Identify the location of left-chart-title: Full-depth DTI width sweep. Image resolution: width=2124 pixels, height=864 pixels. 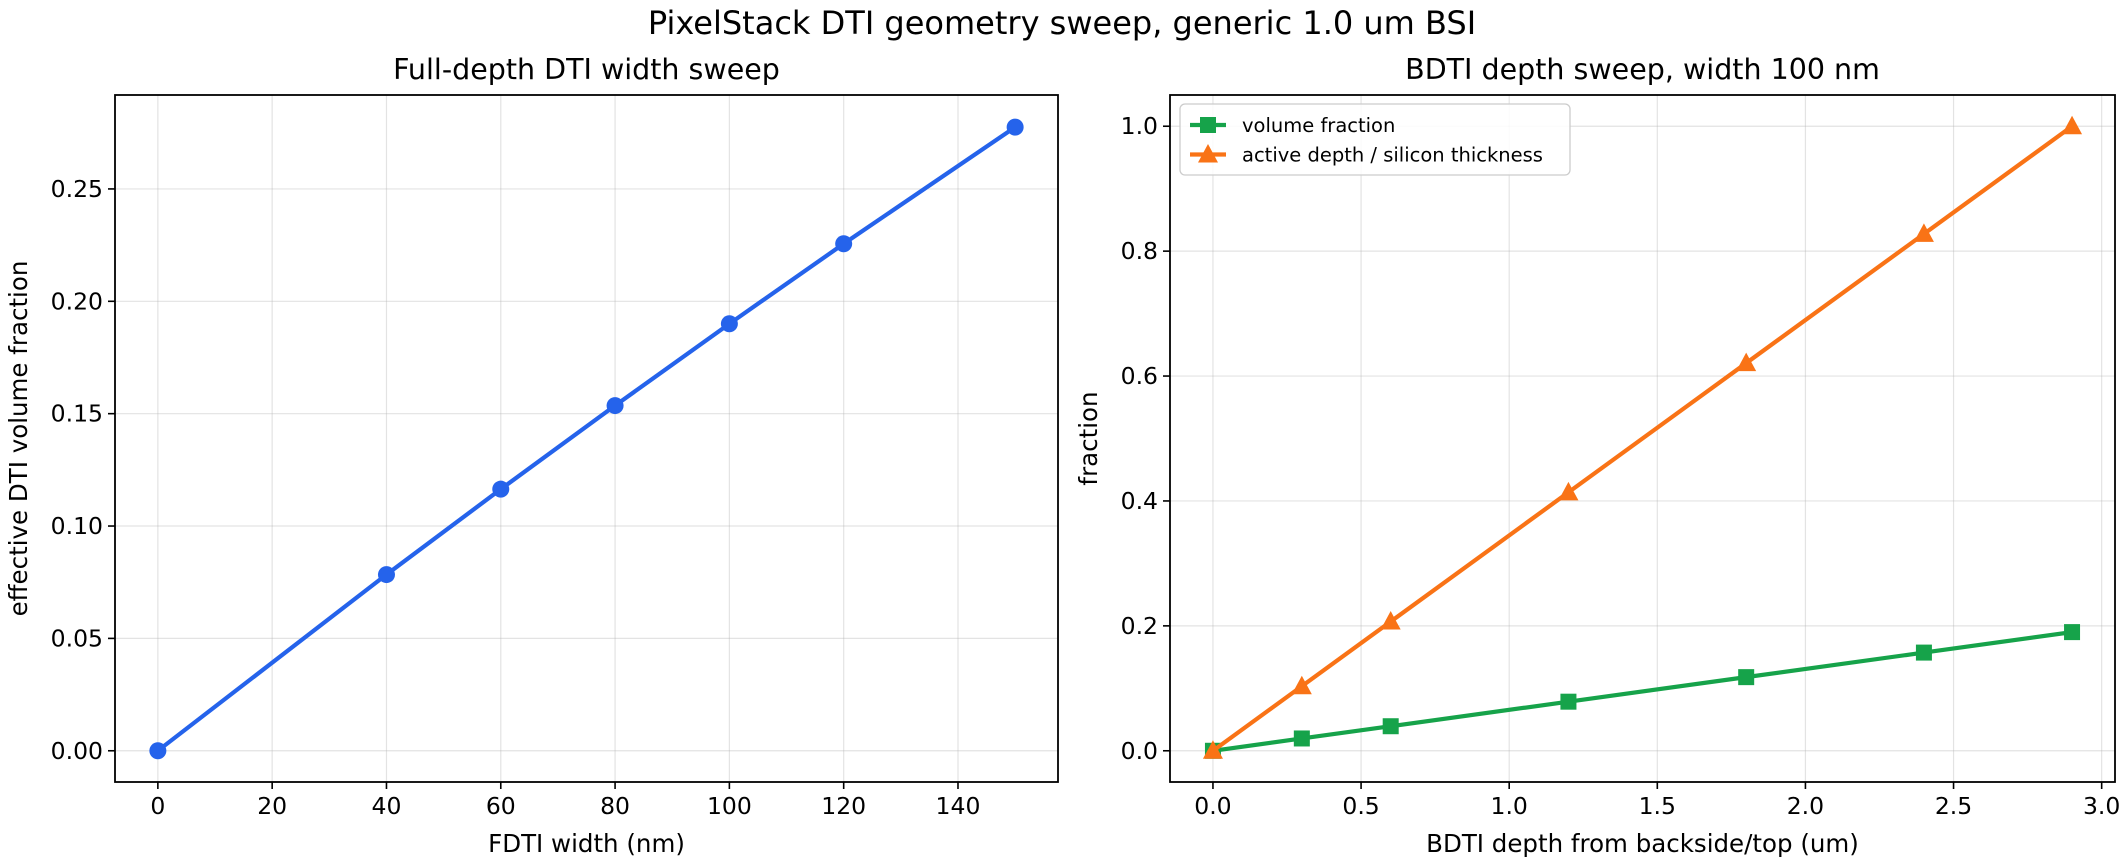
(586, 69).